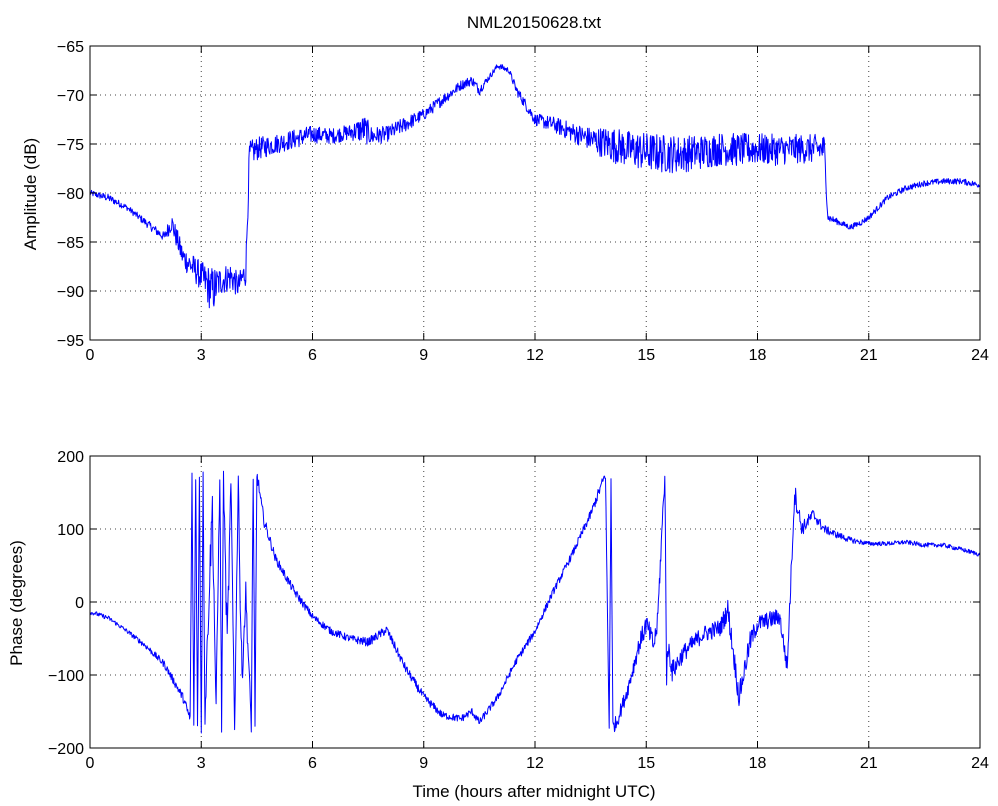 Image resolution: width=998 pixels, height=806 pixels. I want to click on y-tick-label: −70, so click(70, 96).